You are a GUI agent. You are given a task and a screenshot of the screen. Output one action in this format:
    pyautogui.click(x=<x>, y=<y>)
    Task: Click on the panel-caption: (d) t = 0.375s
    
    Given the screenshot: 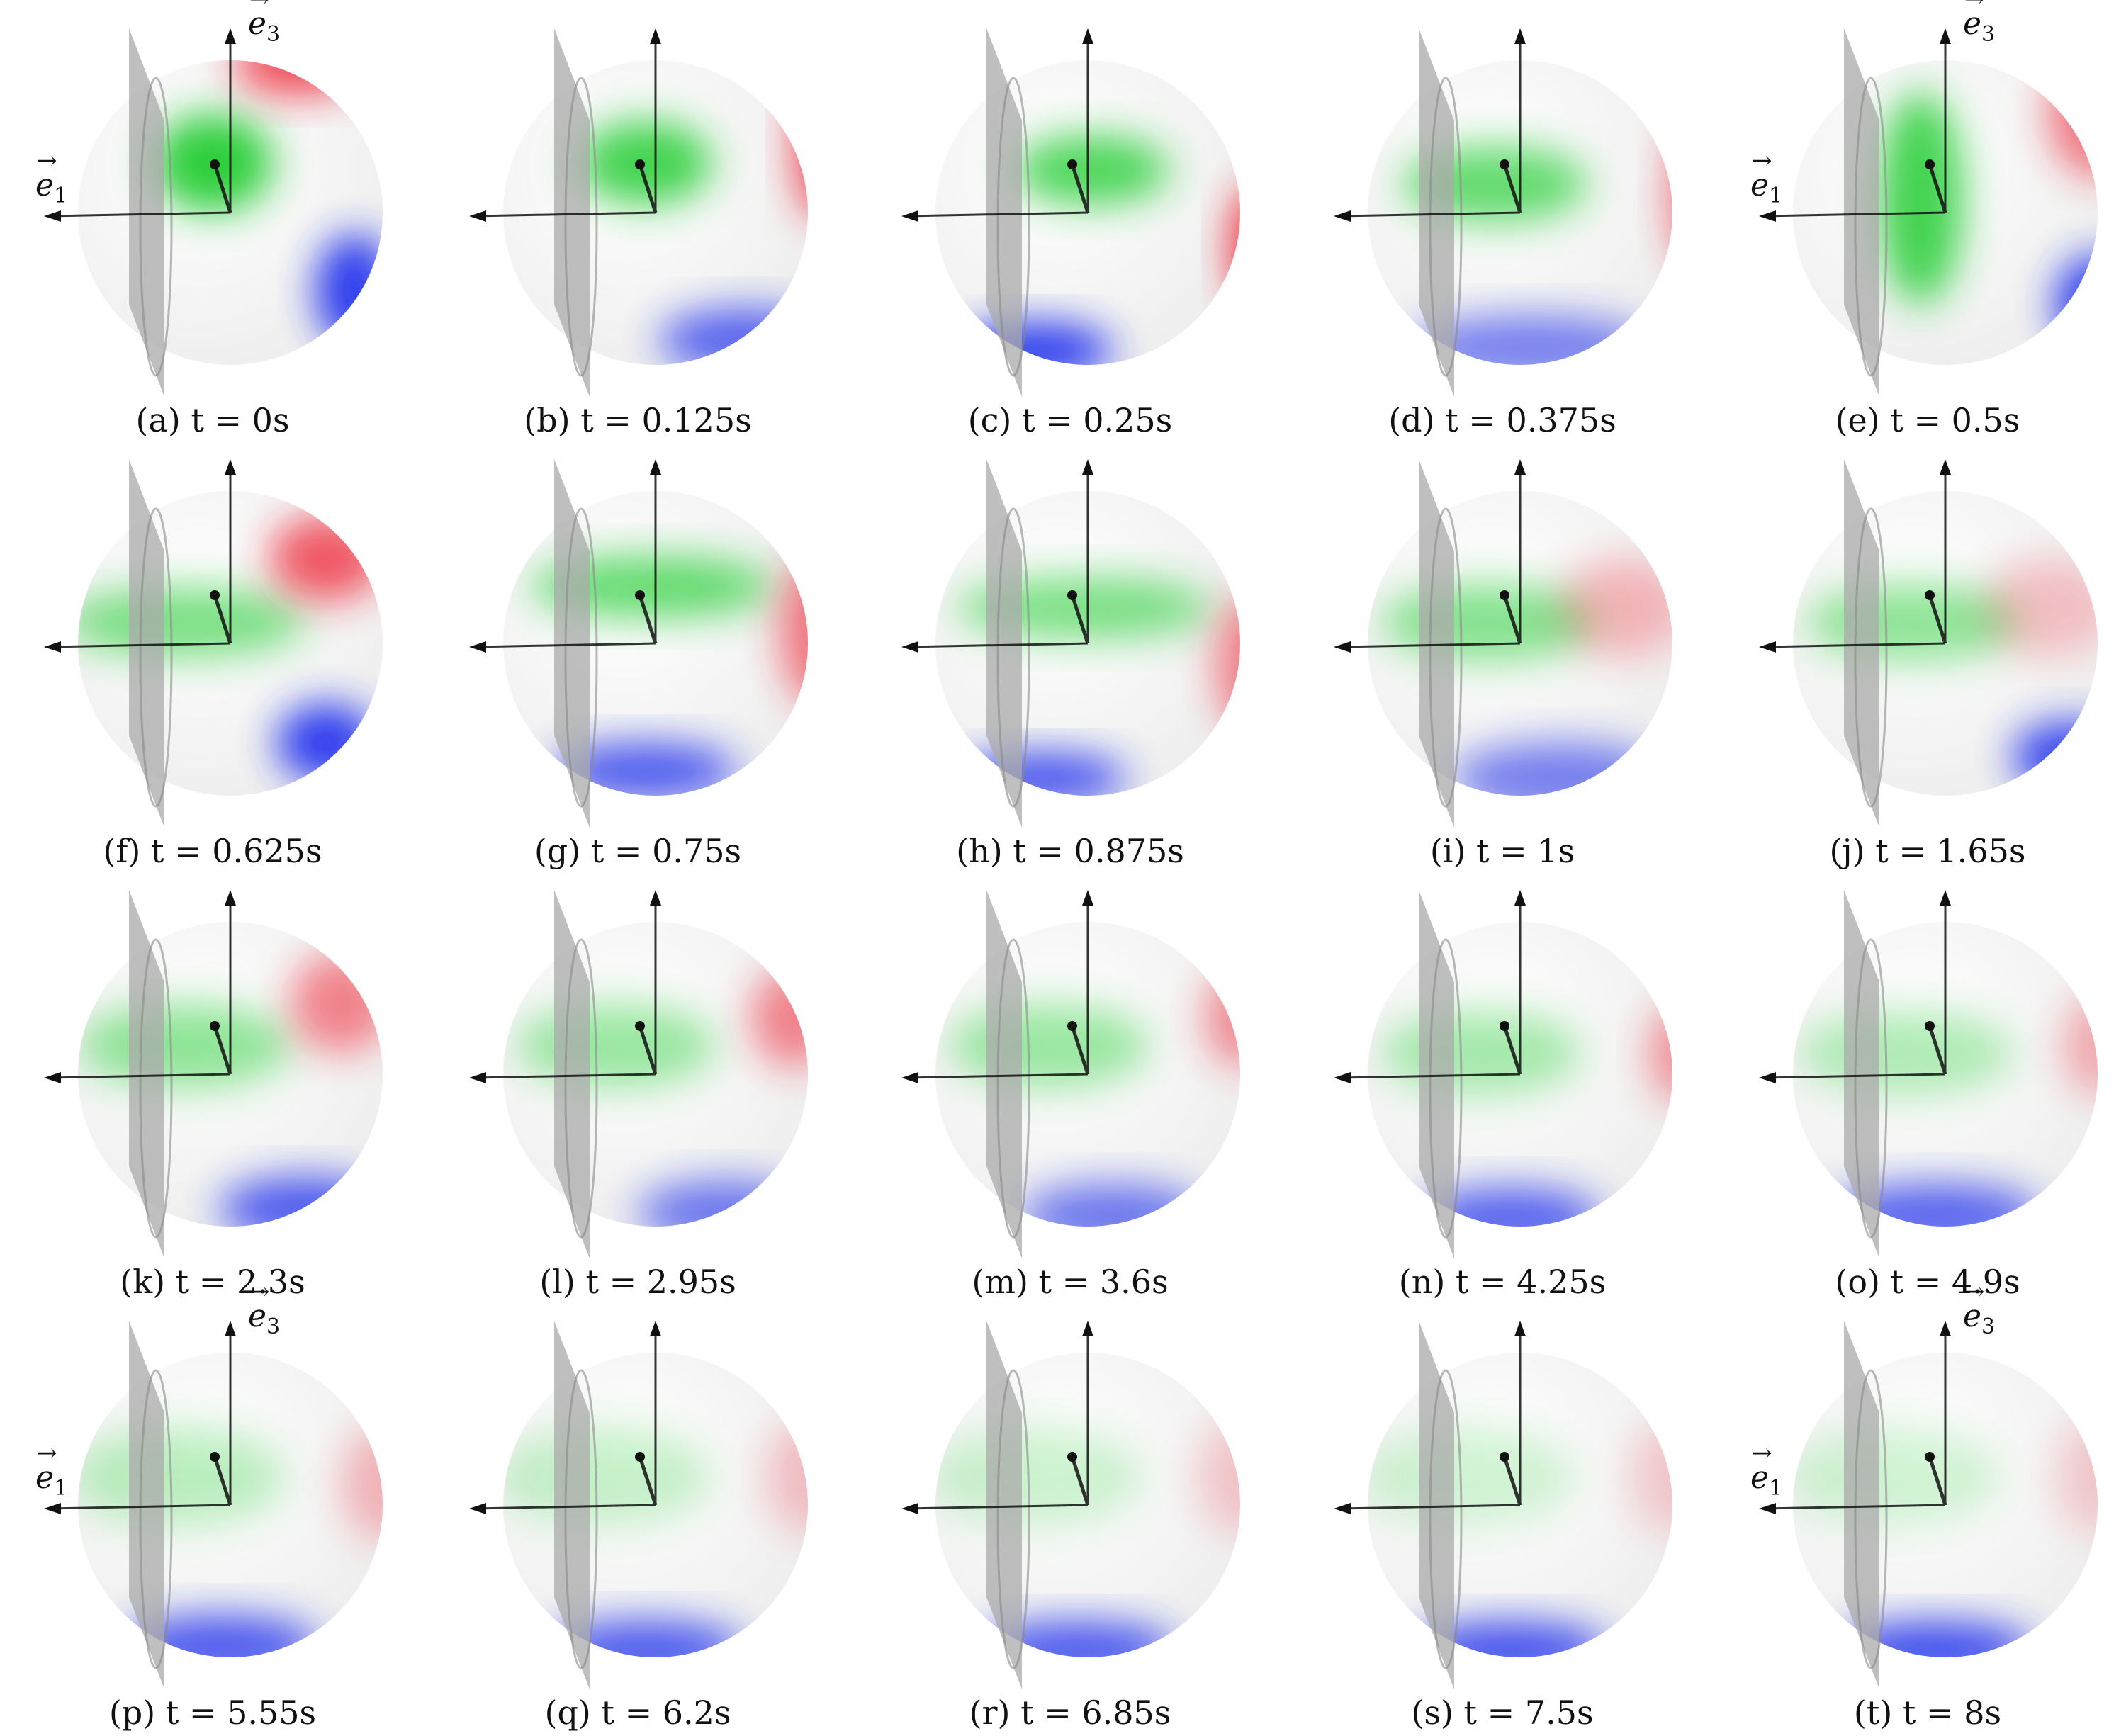 What is the action you would take?
    pyautogui.click(x=1502, y=420)
    